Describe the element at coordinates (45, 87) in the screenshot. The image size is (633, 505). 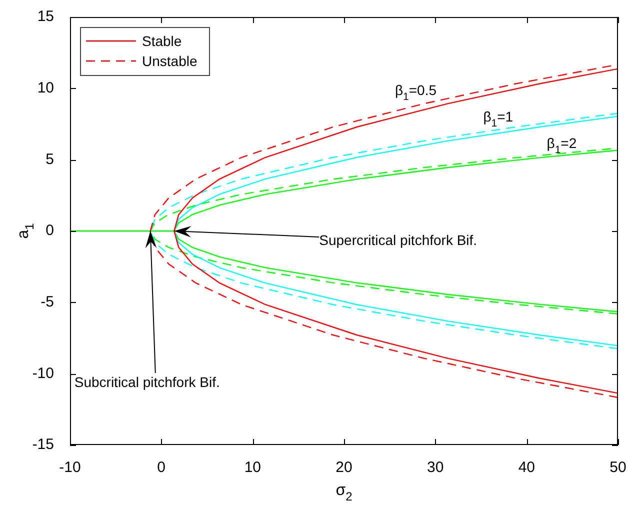
I see `y-tick-label: 10` at that location.